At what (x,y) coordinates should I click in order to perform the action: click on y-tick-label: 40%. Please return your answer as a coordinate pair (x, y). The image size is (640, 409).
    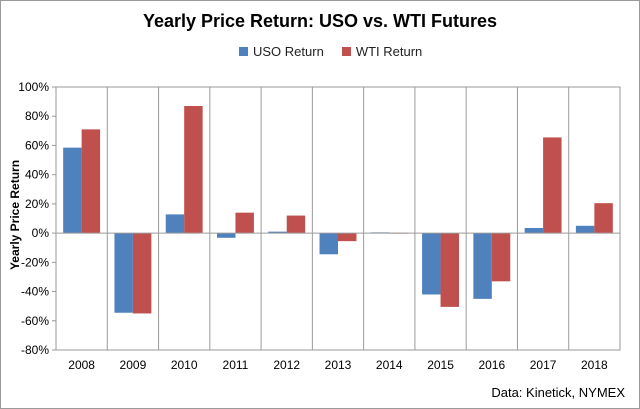
    Looking at the image, I should click on (37, 175).